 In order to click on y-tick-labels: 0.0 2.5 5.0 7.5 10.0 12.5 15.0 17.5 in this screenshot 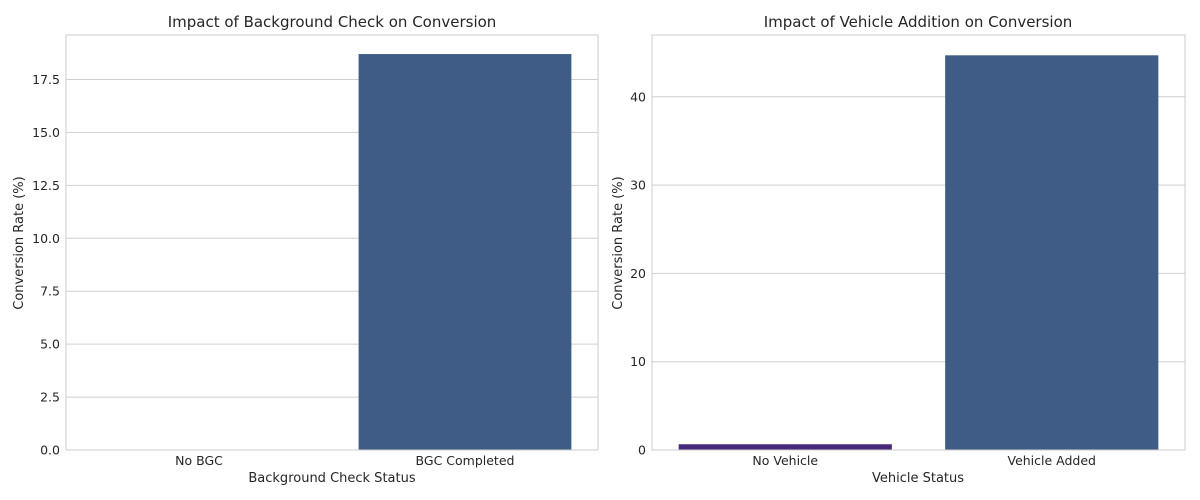, I will do `click(46, 265)`.